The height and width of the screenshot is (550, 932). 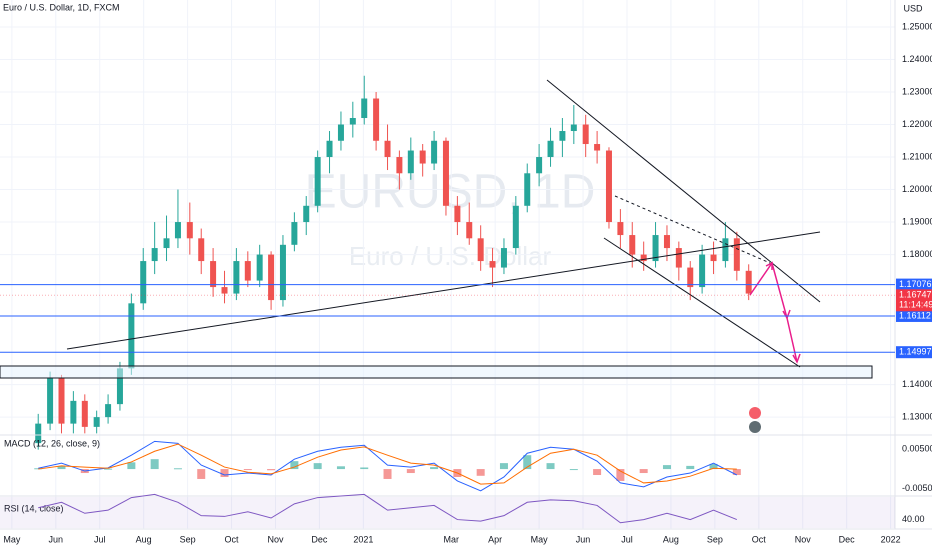 What do you see at coordinates (917, 189) in the screenshot?
I see `y-tick-label: 1.20000` at bounding box center [917, 189].